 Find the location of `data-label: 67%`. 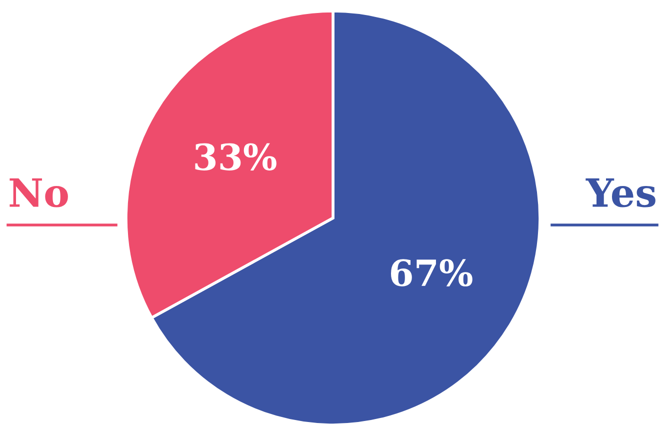

data-label: 67% is located at coordinates (431, 272).